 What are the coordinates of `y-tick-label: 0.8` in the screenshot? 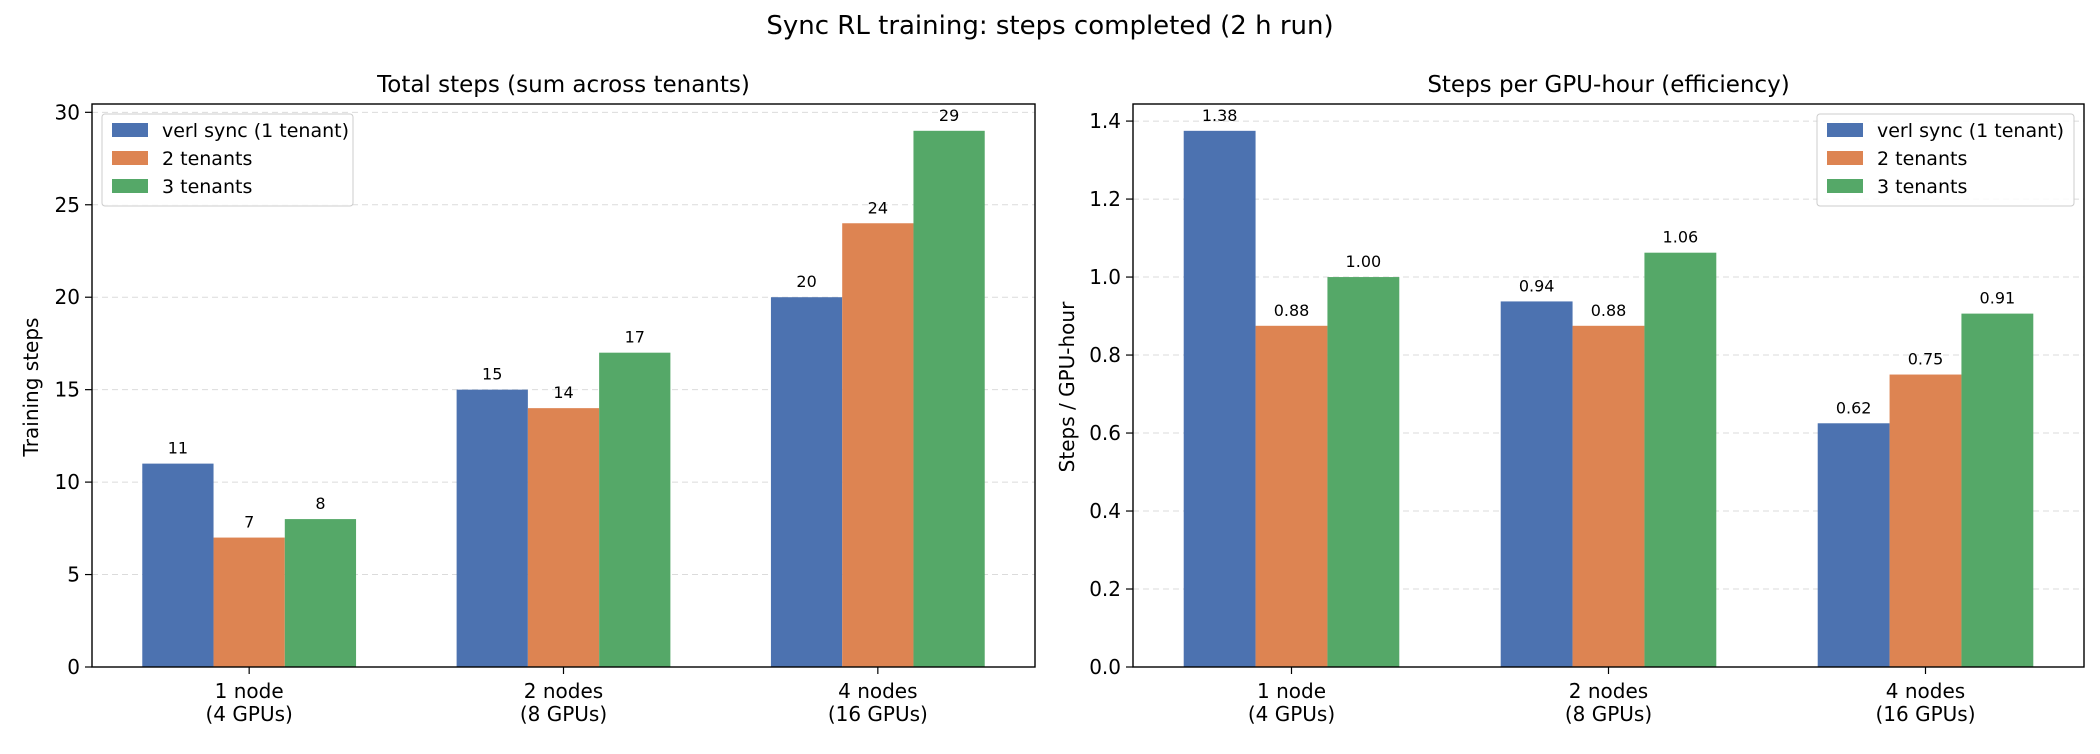 It's located at (1105, 355).